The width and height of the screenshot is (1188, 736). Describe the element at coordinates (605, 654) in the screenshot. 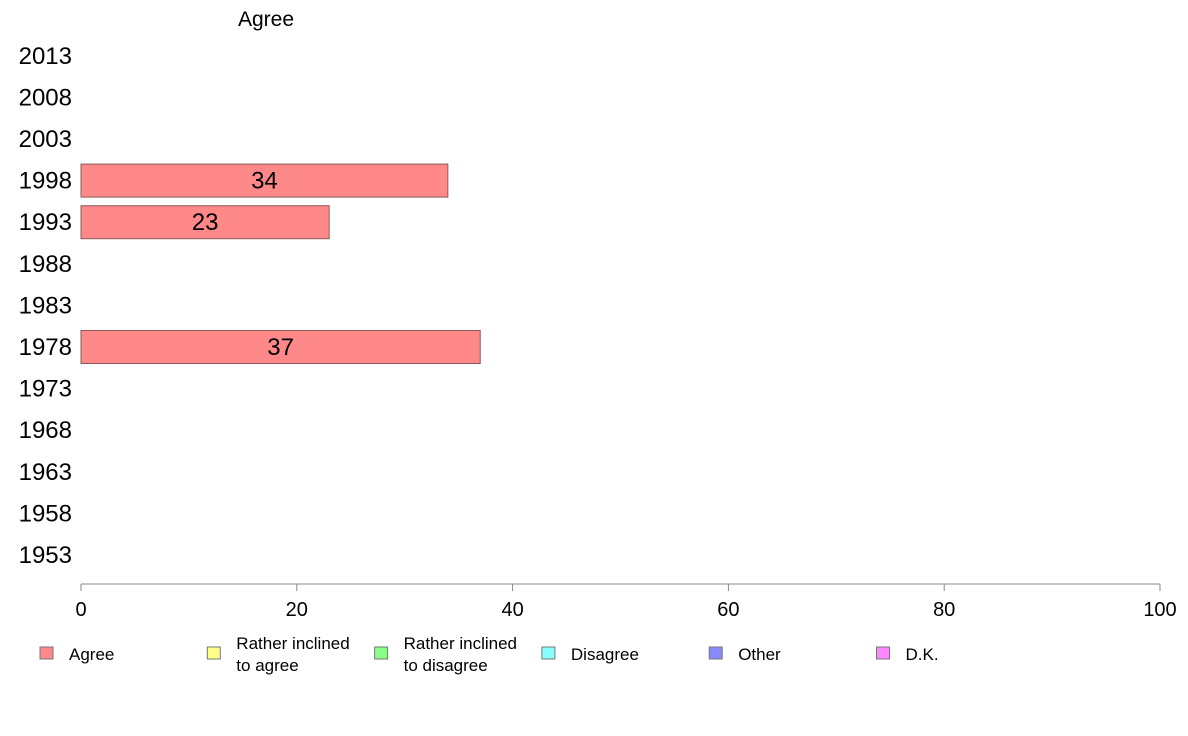

I see `legend-label-disagree: Disagree` at that location.